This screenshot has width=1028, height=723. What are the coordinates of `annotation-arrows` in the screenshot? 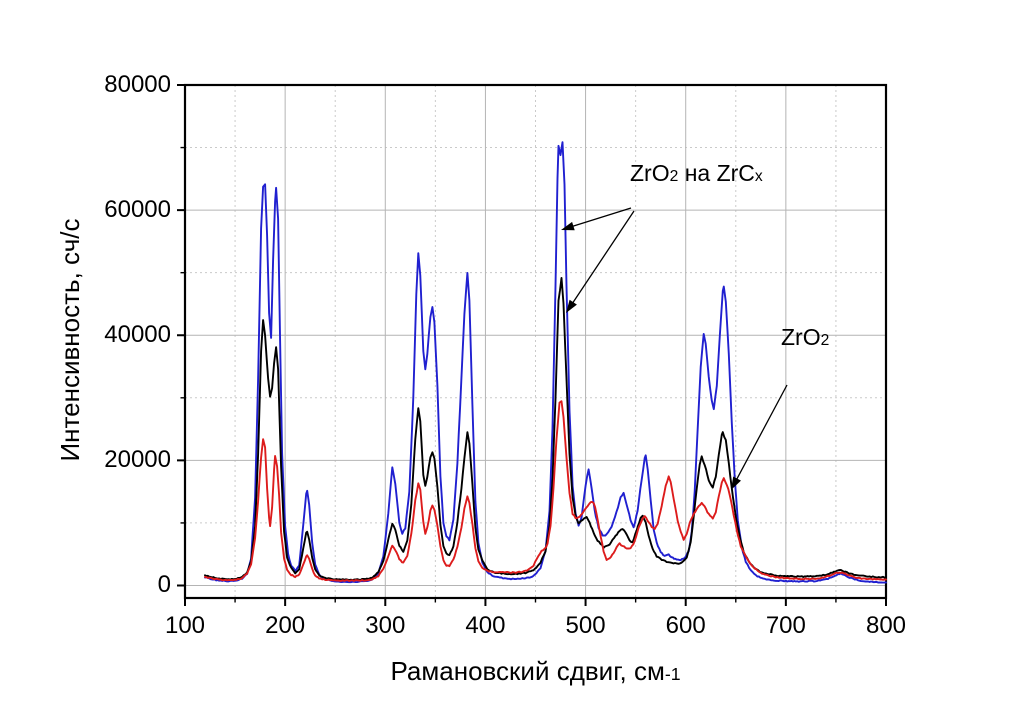 It's located at (674, 348).